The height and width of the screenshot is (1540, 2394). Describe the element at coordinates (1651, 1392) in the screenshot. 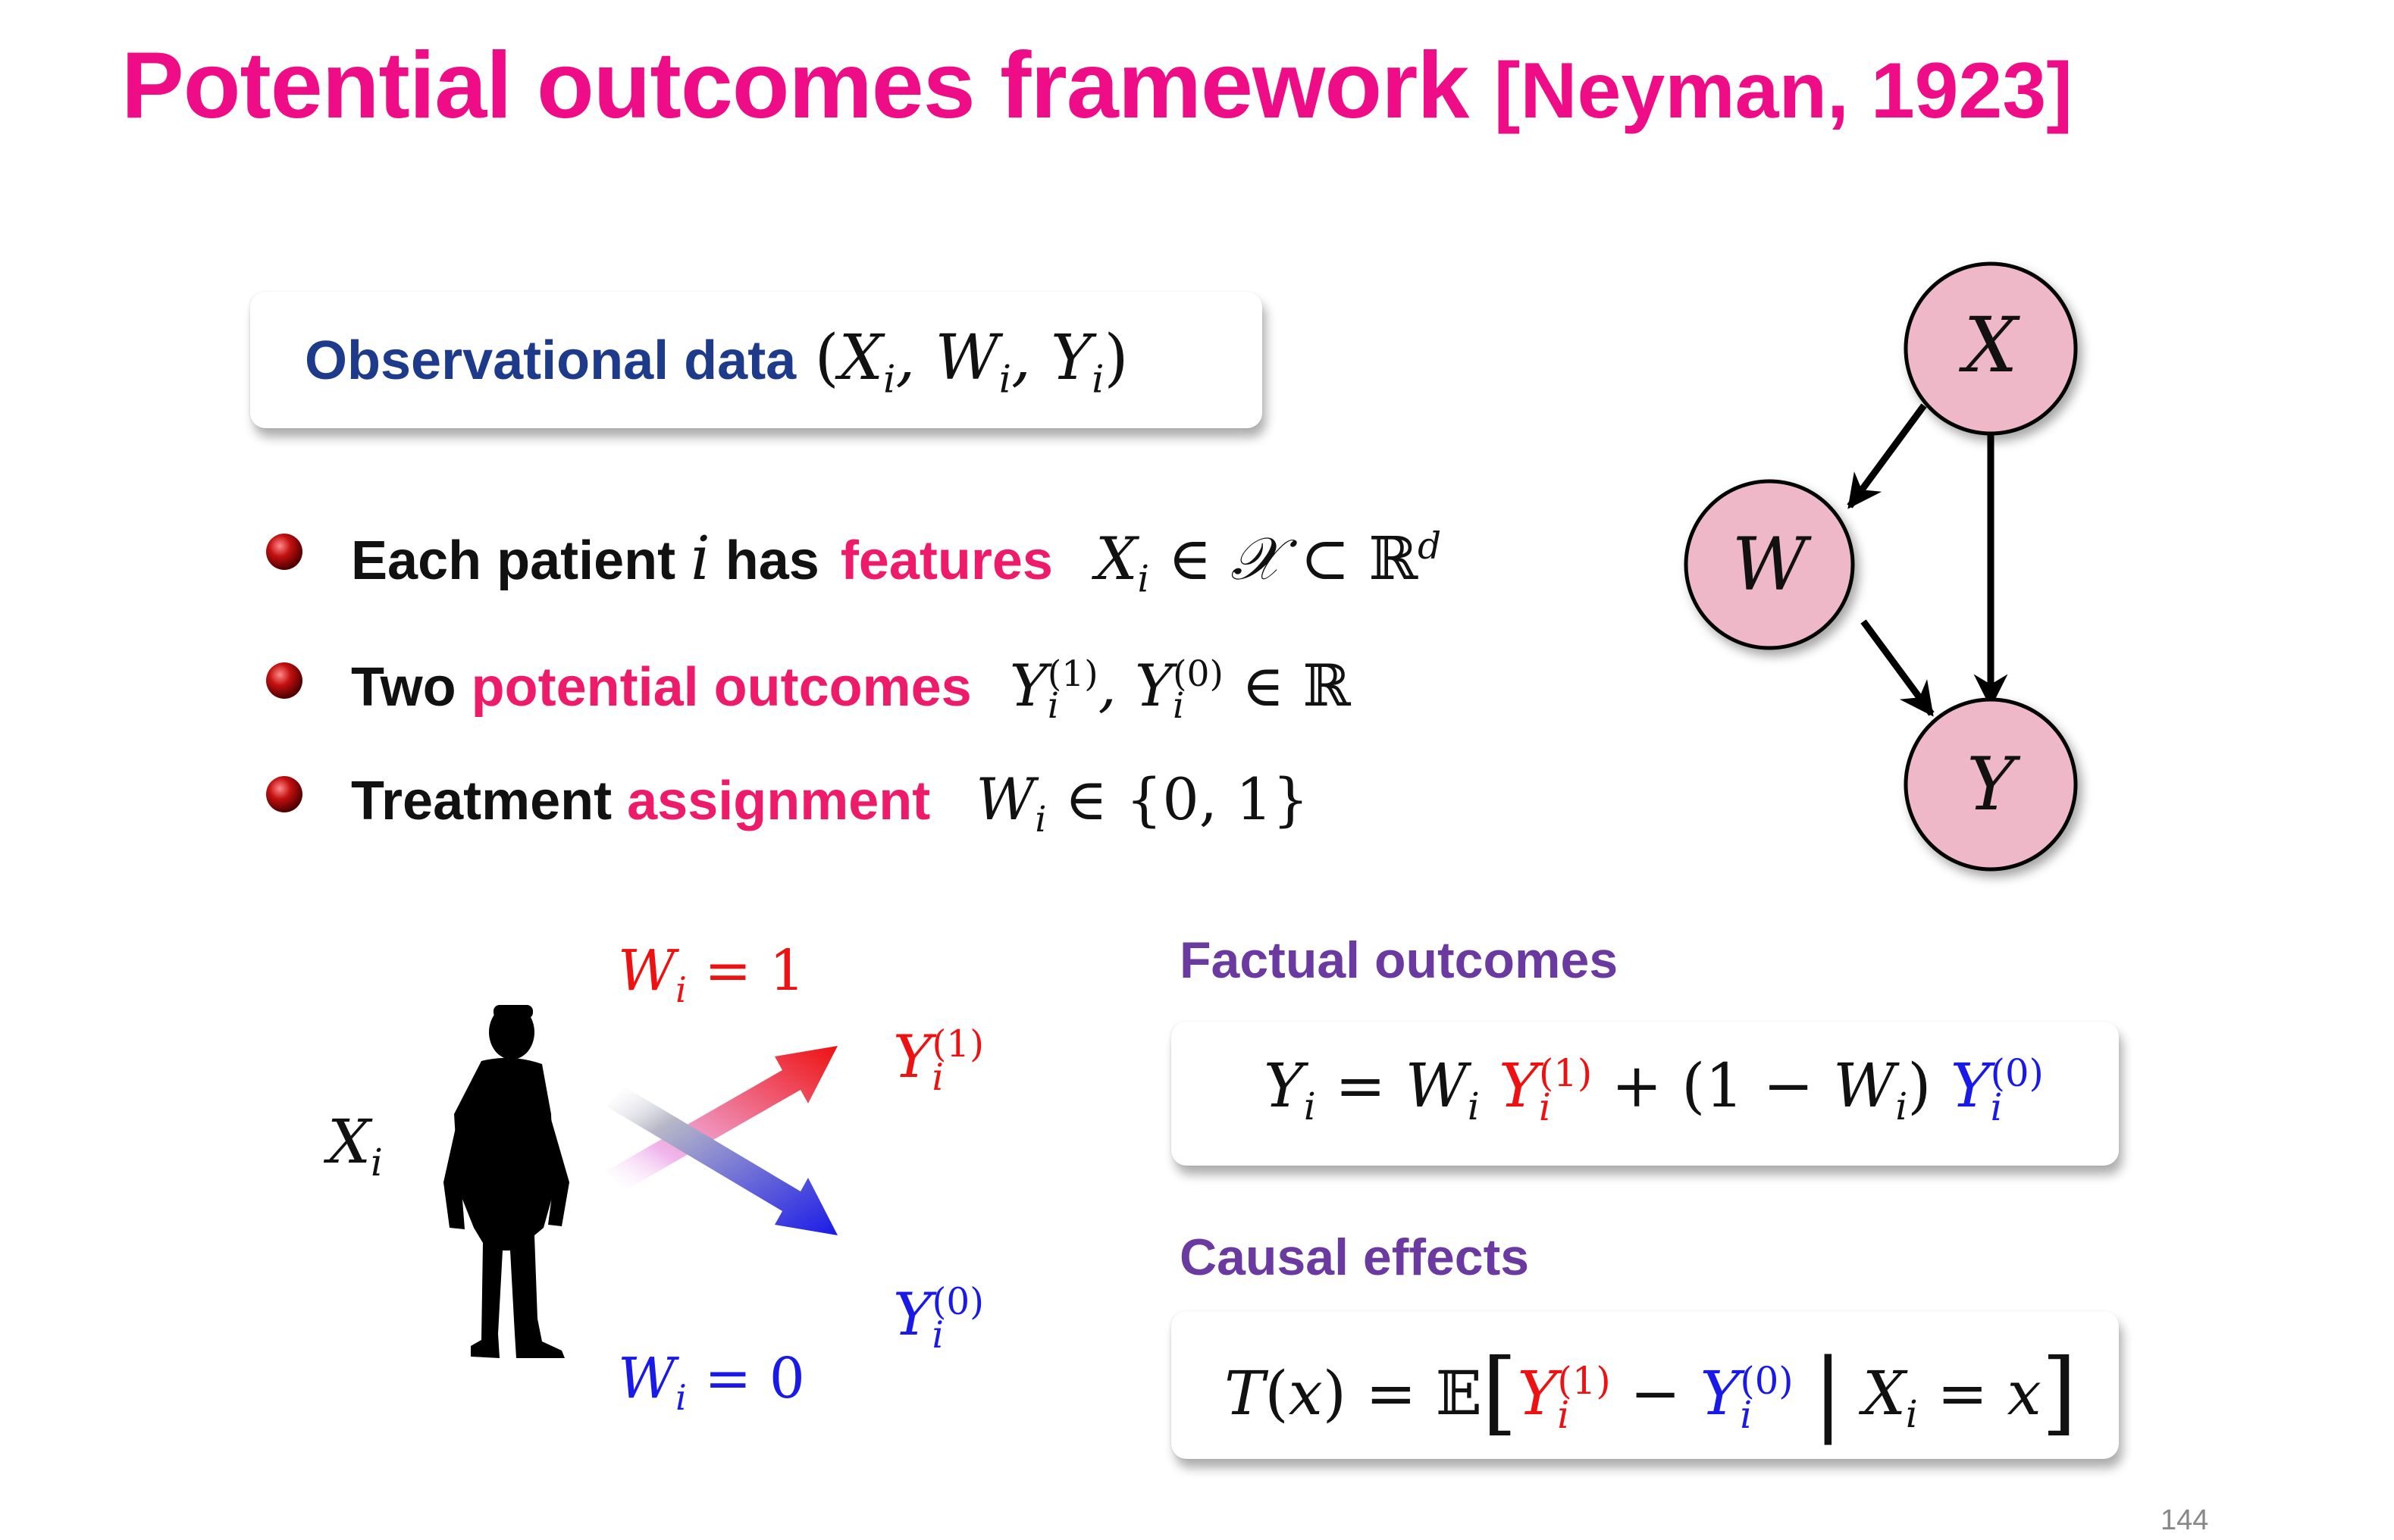

I see `causal-formula: T(x) = 𝔼[Y (1) i − Y (0) i | Xi = x]` at that location.